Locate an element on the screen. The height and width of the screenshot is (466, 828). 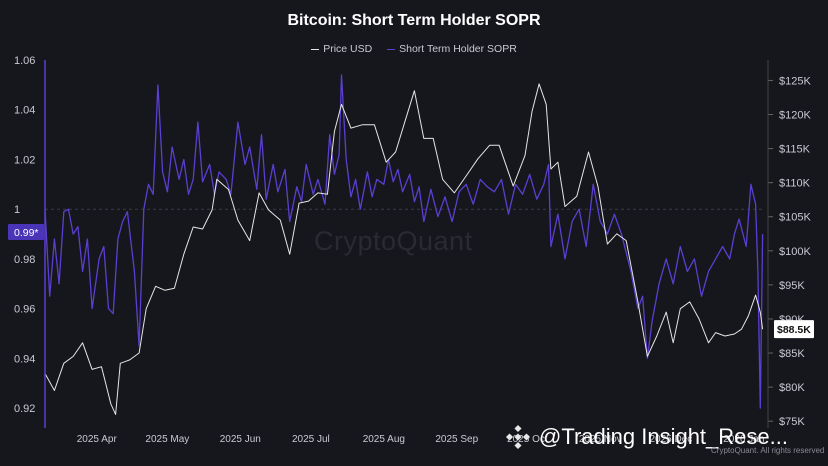
sopr-current-label: 0.99* is located at coordinates (26, 233).